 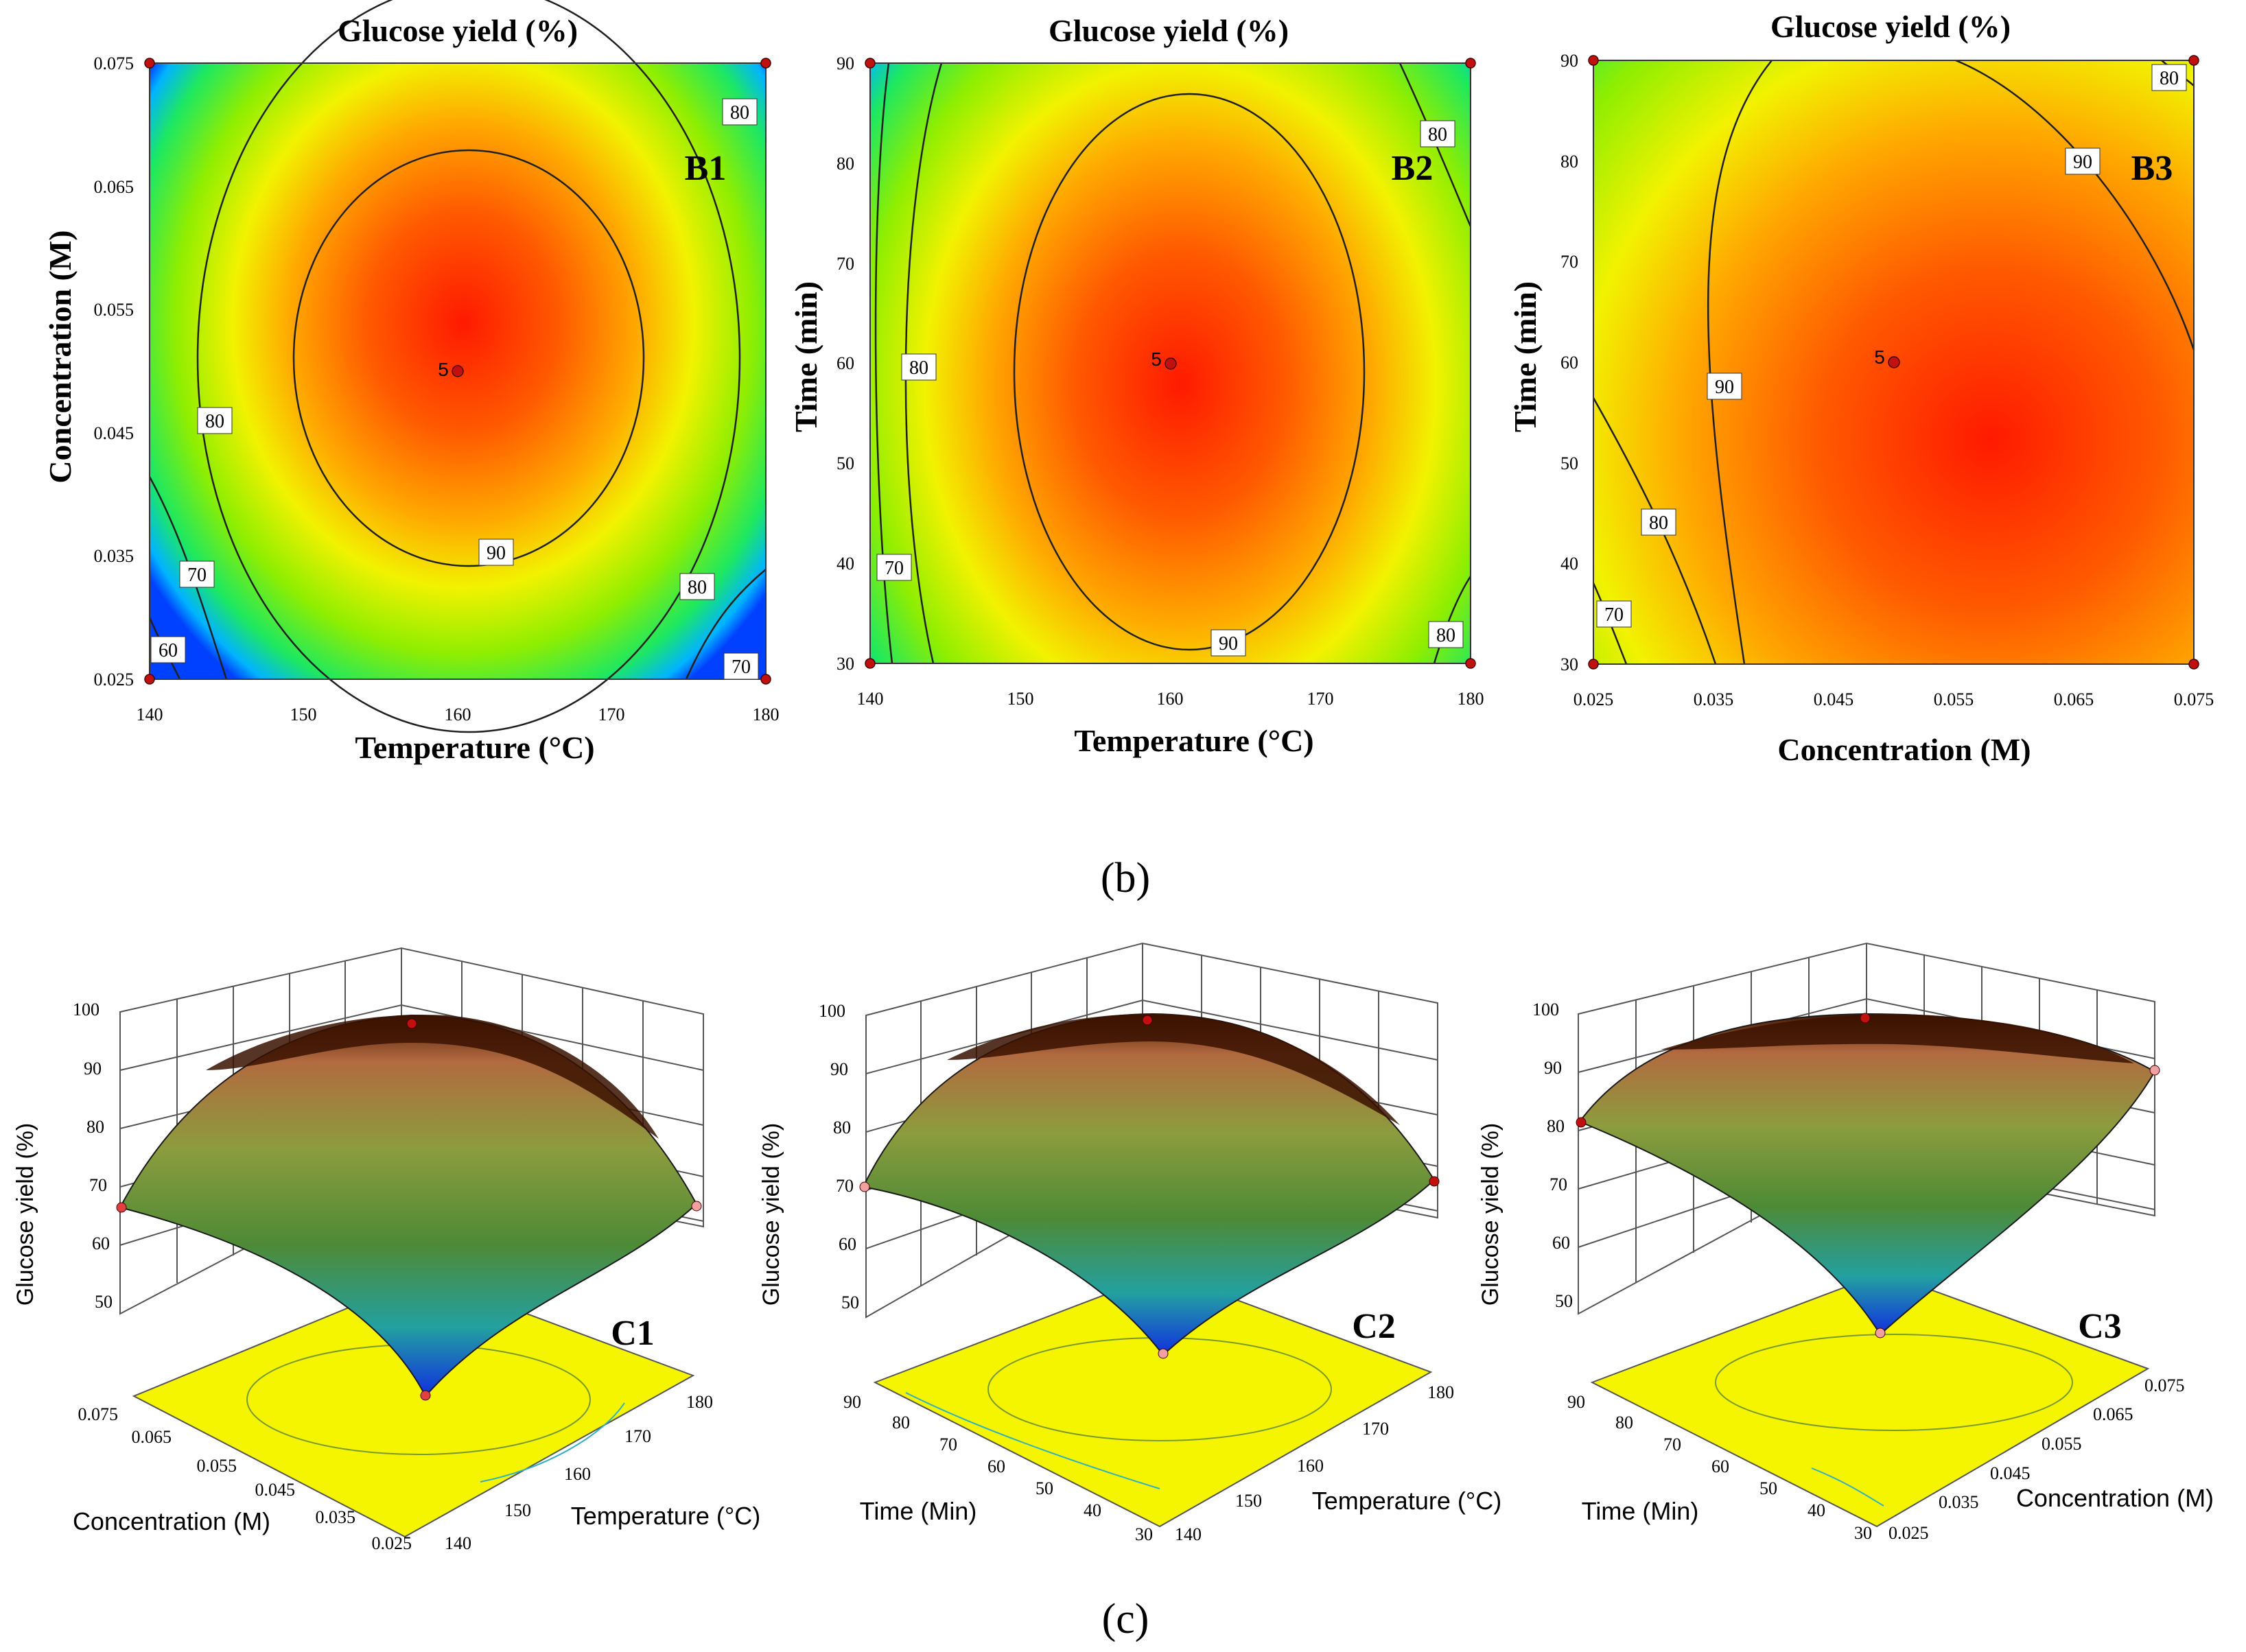 I want to click on y-tick-label: 0.065, so click(x=114, y=187).